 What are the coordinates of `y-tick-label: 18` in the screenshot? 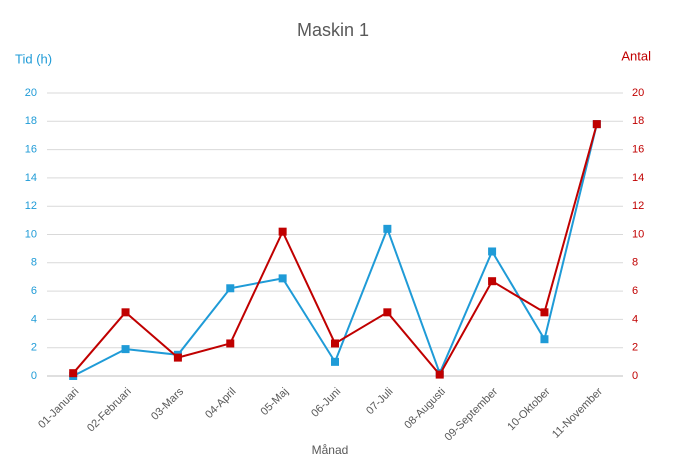 It's located at (31, 121).